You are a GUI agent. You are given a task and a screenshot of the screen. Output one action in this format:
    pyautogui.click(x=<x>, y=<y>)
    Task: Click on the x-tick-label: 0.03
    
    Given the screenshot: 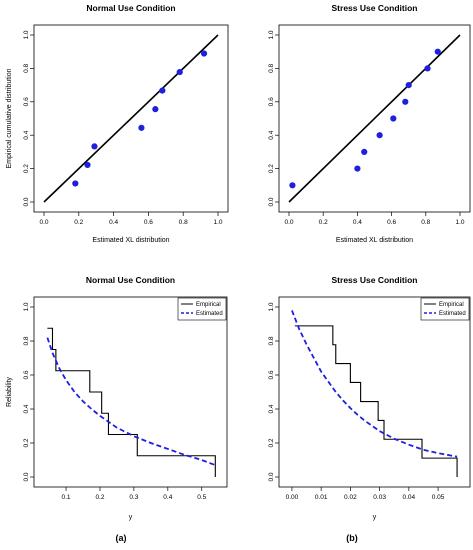 What is the action you would take?
    pyautogui.click(x=379, y=497)
    